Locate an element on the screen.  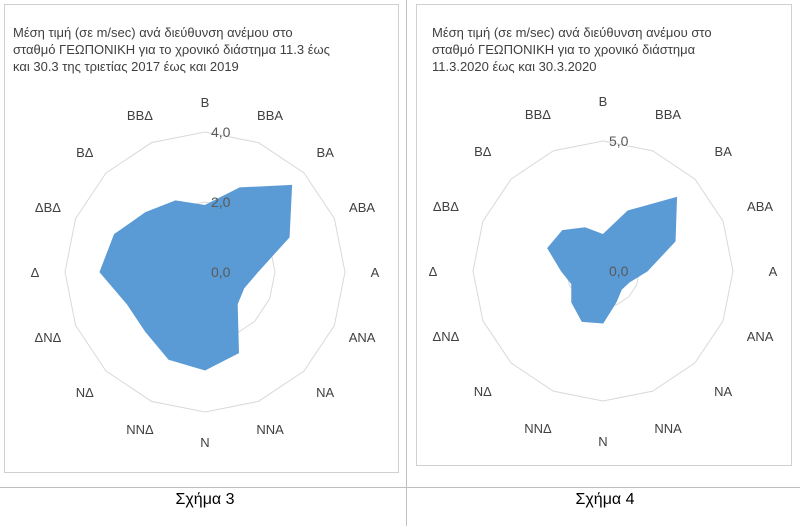
column-divider is located at coordinates (406, 263).